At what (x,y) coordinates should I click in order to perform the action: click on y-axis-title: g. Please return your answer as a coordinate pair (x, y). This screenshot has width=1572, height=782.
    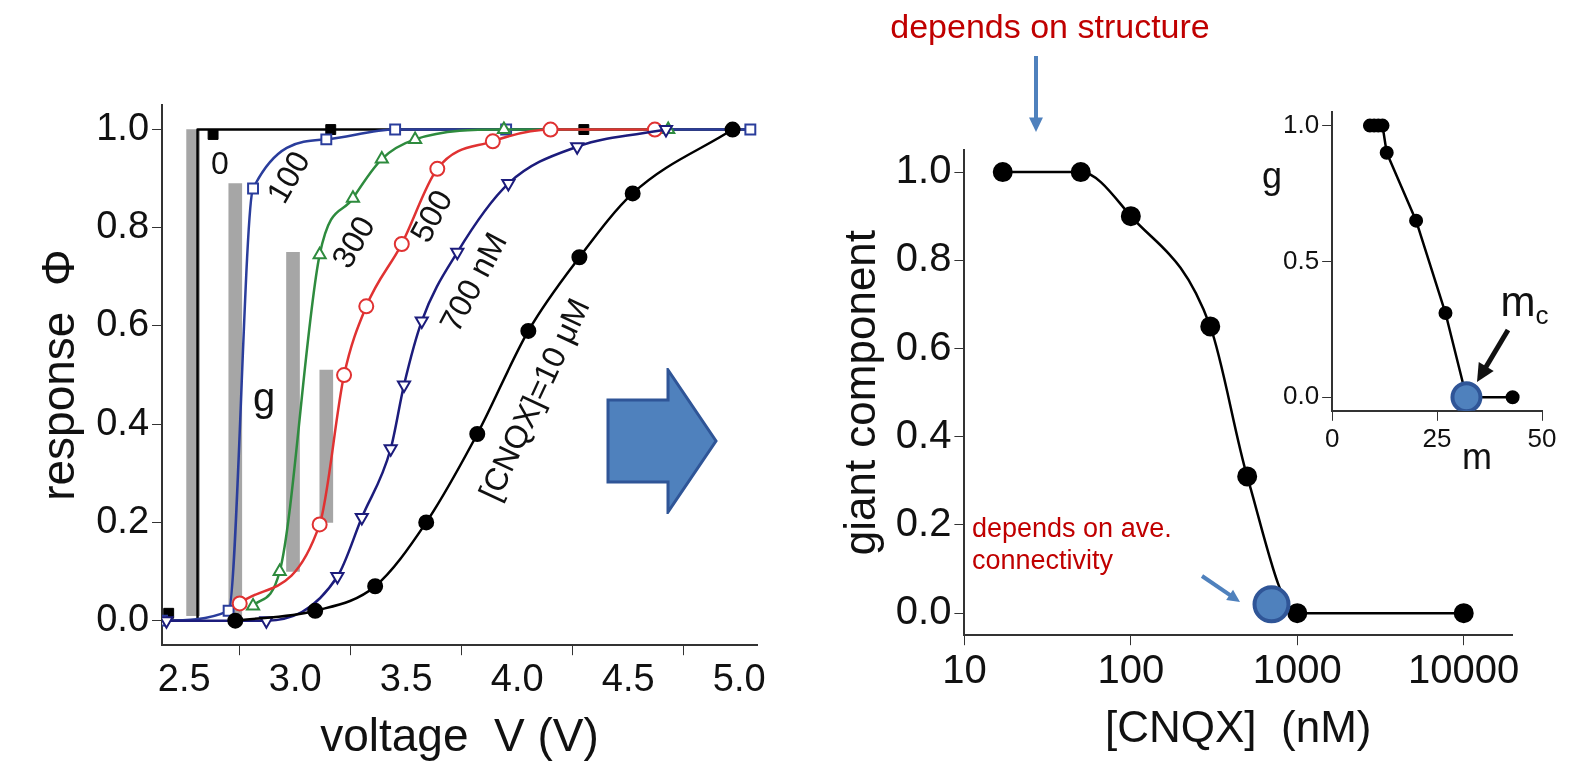
    Looking at the image, I should click on (1272, 175).